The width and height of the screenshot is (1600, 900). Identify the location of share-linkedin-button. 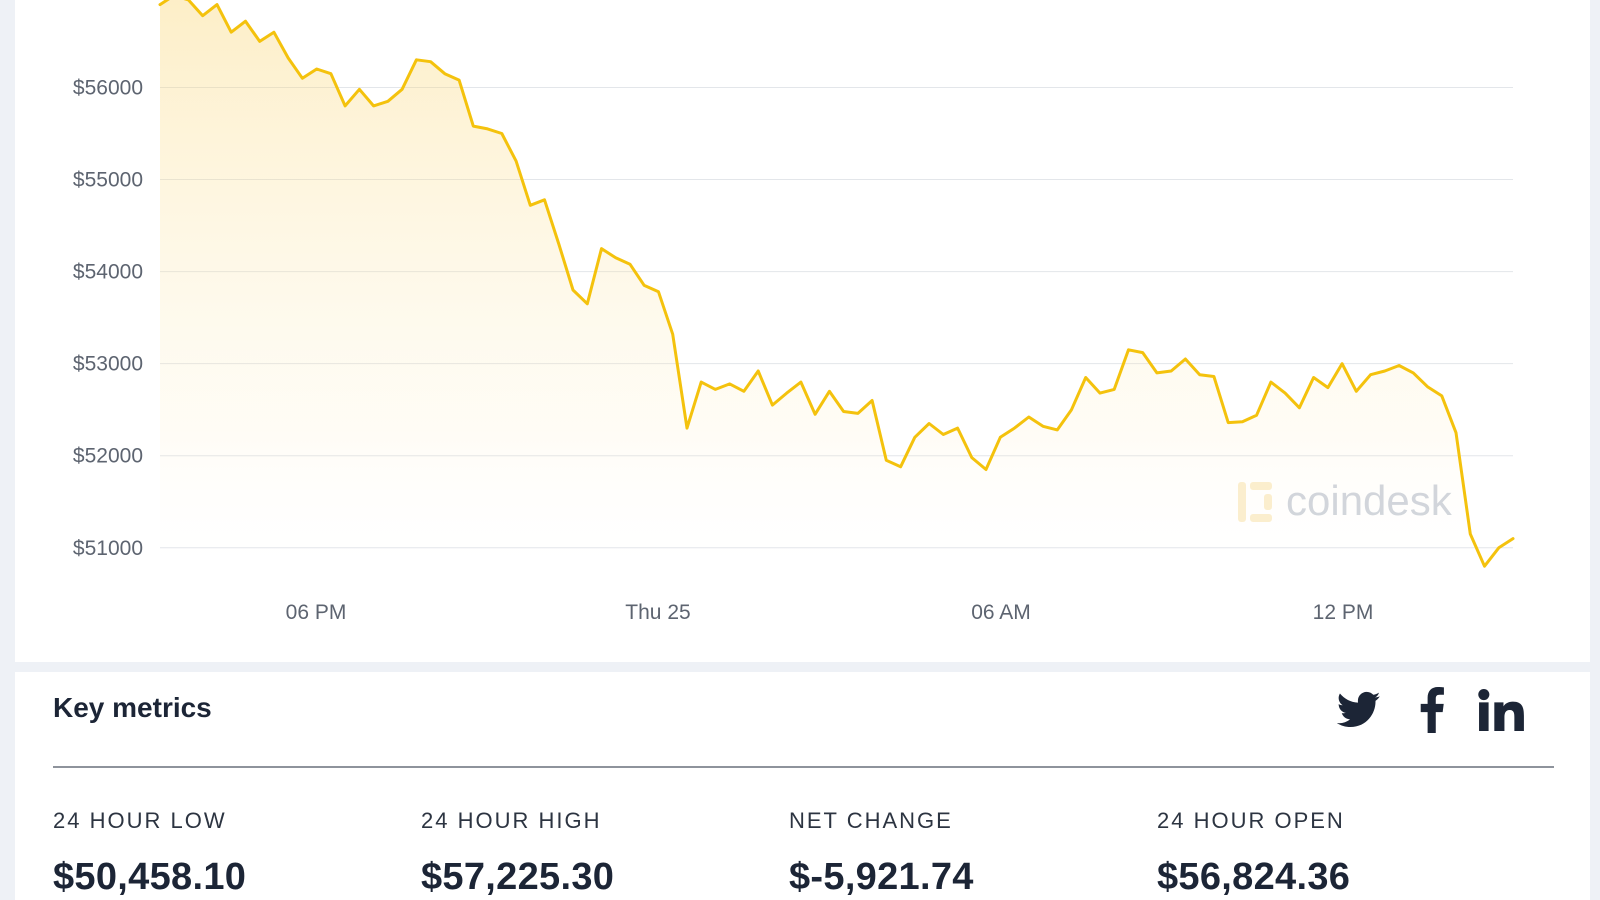
(1501, 710).